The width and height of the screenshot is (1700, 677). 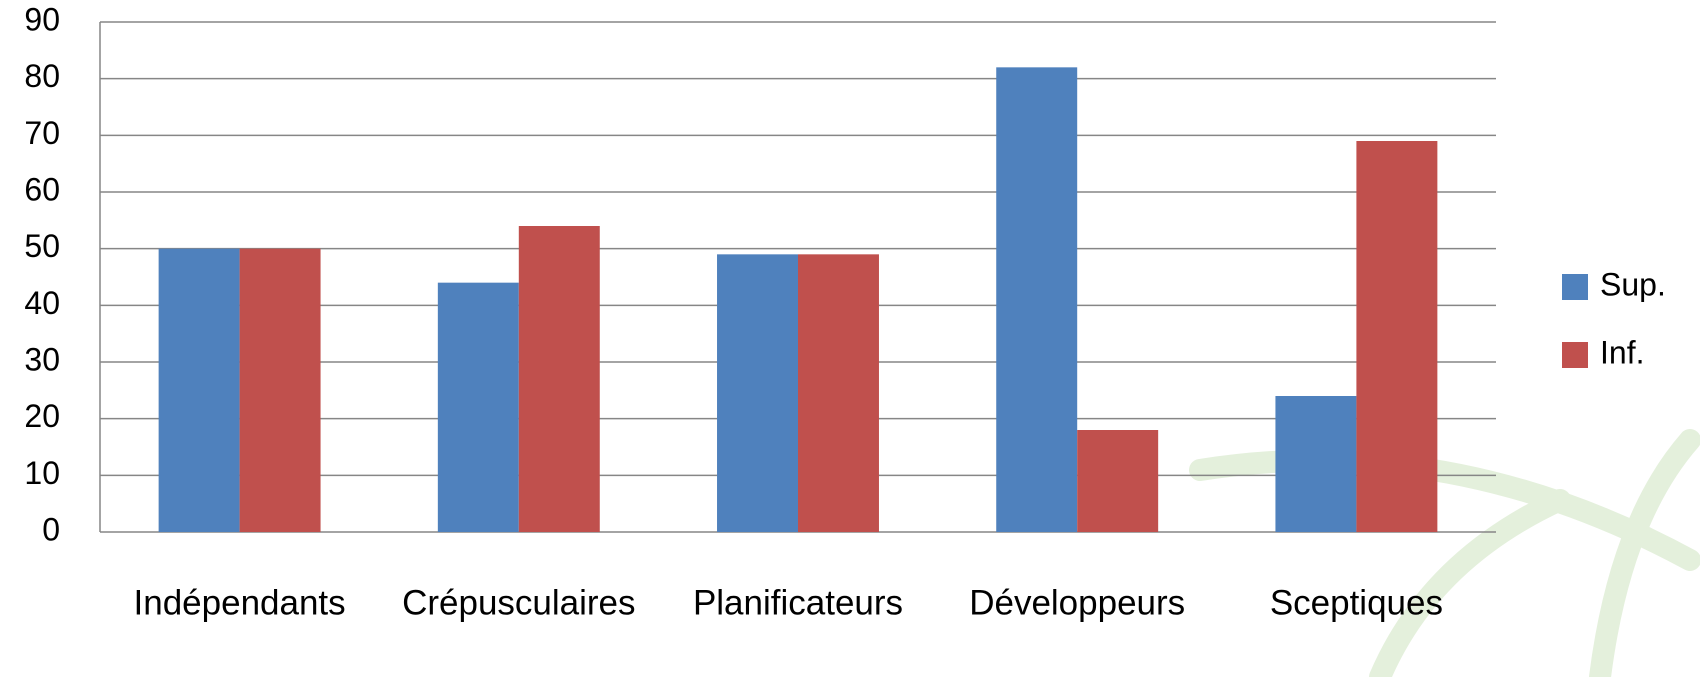 What do you see at coordinates (42, 303) in the screenshot?
I see `y-tick-label: 40` at bounding box center [42, 303].